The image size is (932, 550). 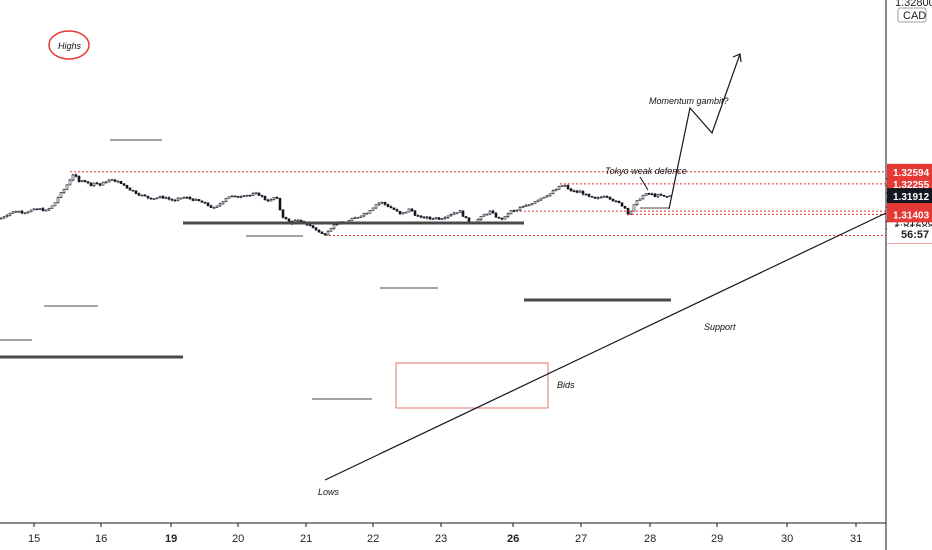 I want to click on price-level-badge, so click(x=909, y=171).